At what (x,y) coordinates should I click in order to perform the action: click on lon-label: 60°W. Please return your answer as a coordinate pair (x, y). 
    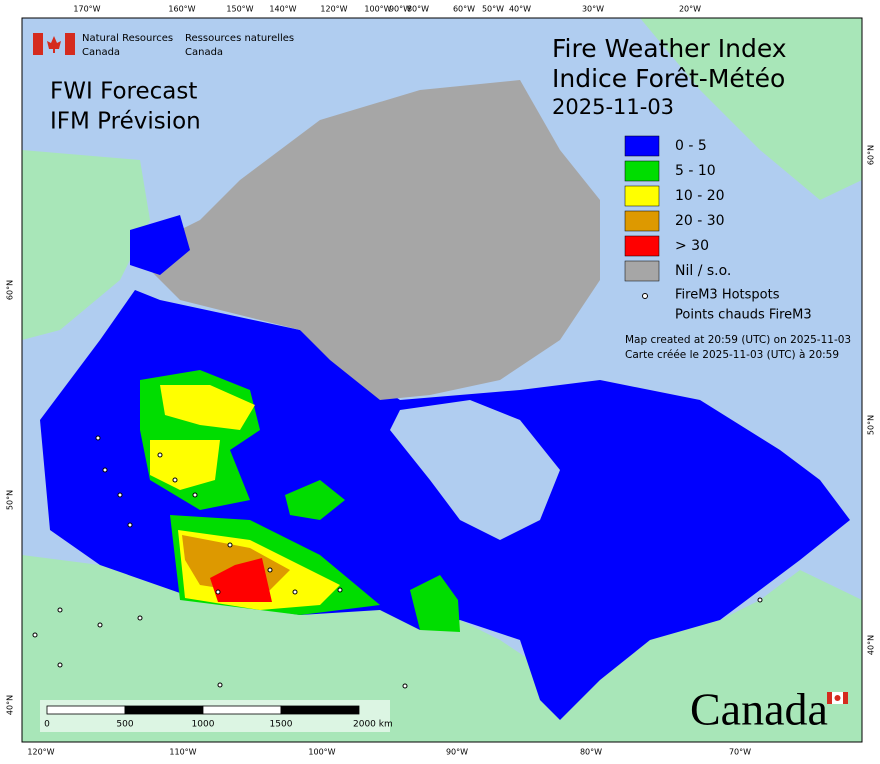
    Looking at the image, I should click on (464, 9).